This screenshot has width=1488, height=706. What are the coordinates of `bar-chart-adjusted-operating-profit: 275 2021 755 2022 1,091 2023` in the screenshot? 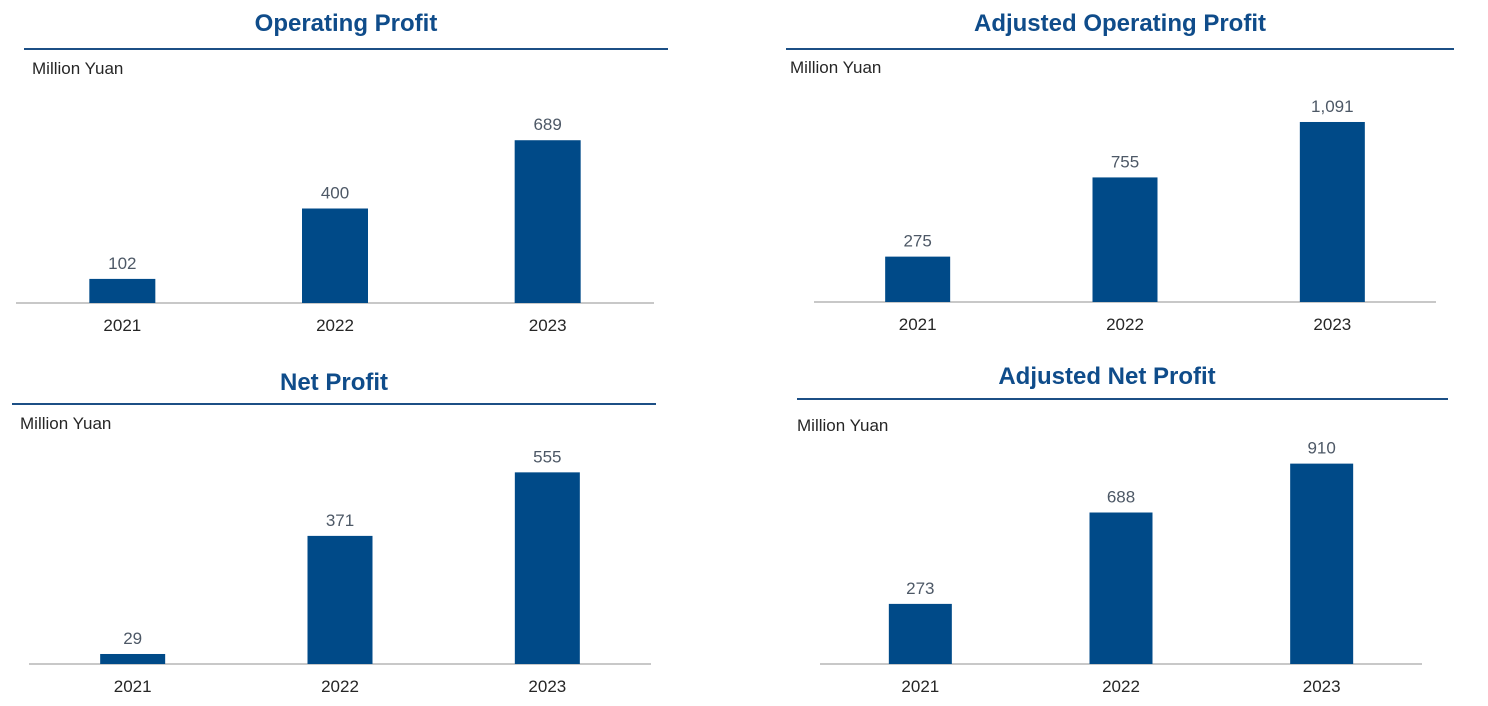 It's located at (1125, 215).